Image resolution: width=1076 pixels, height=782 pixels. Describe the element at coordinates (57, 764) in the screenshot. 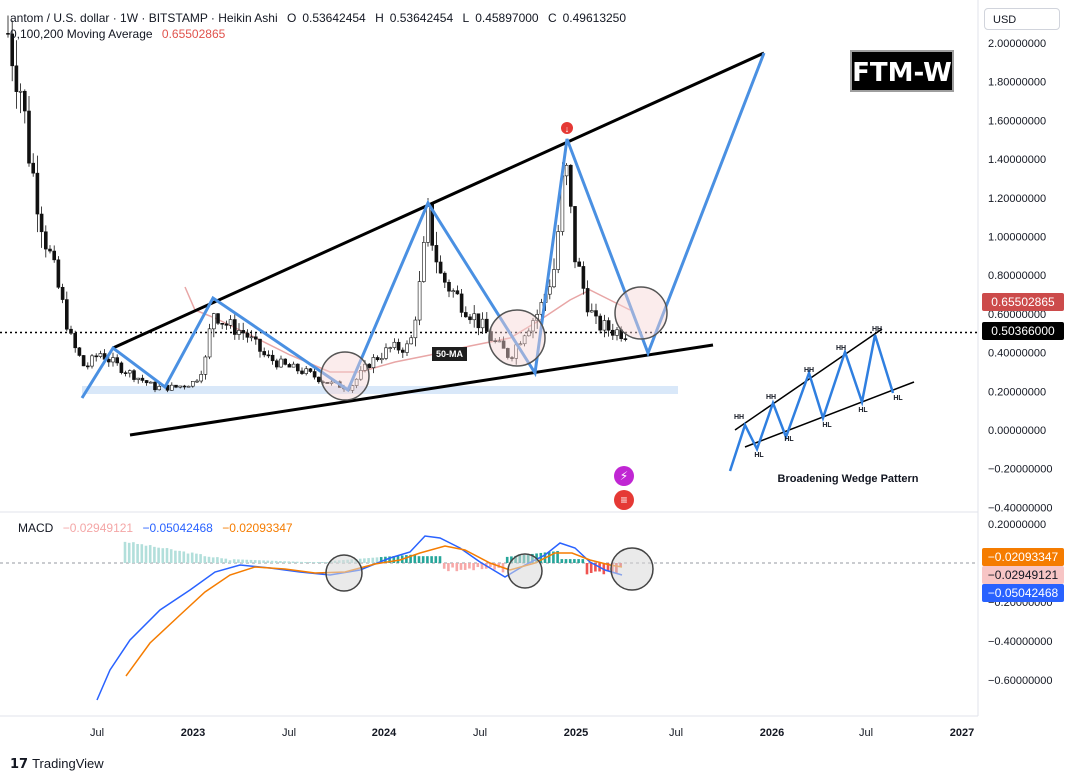

I see `tradingview-logo: 17 TradingView` at that location.